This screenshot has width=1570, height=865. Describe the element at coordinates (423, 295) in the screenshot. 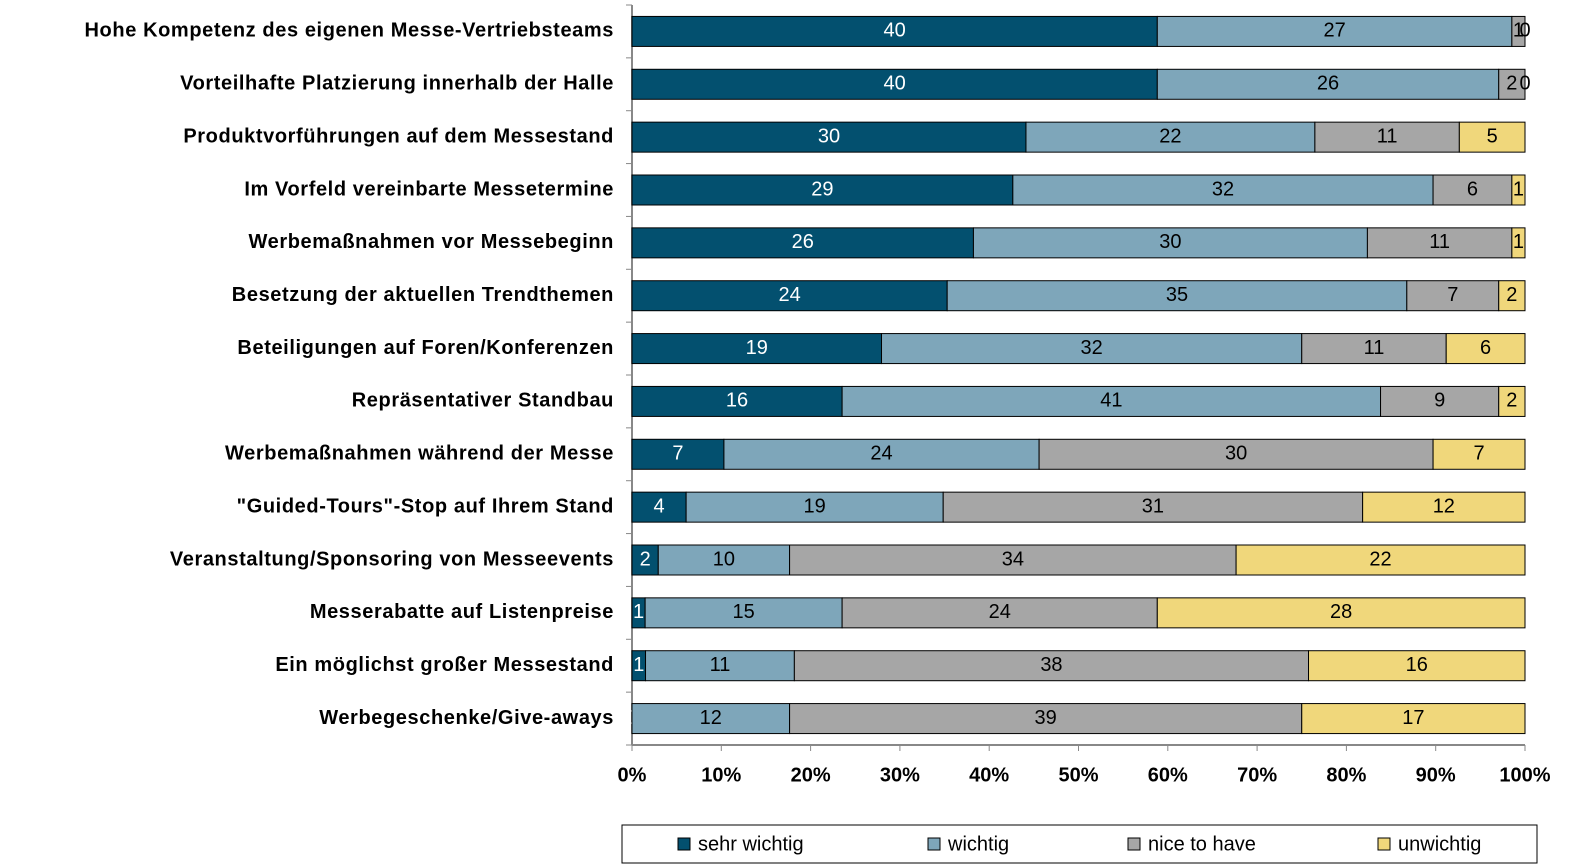

I see `category-label: Besetzung der aktuellen Trendthemen` at that location.